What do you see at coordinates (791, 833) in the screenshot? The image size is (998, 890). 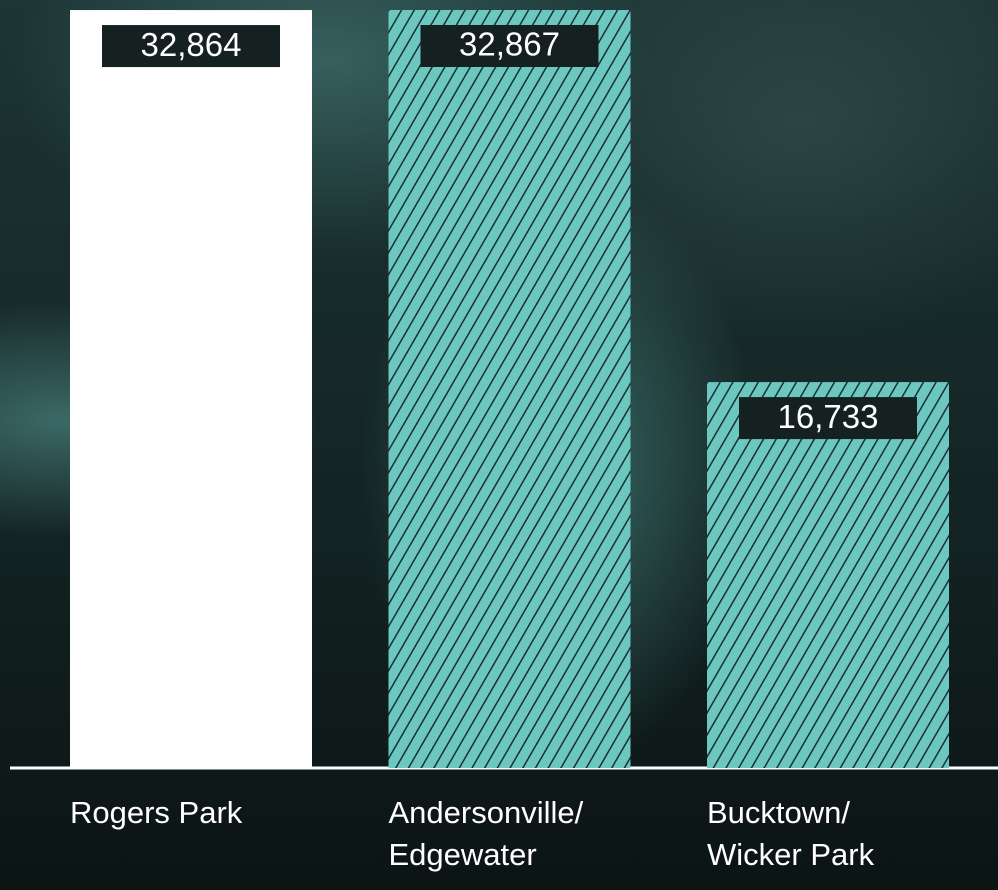 I see `category-label: Bucktown/ Wicker Park` at bounding box center [791, 833].